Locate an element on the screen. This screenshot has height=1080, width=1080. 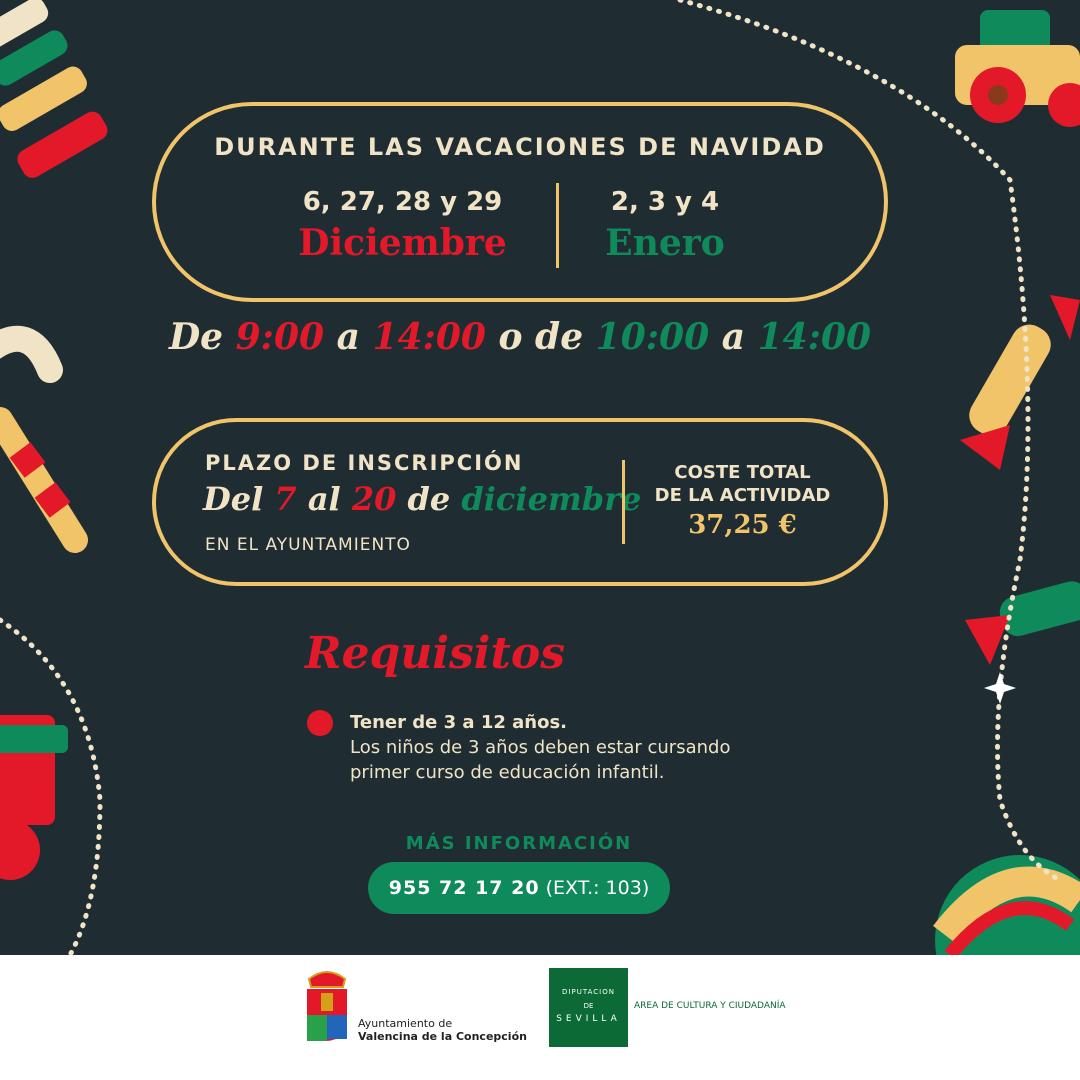
reg-al: al is located at coordinates (324, 499).